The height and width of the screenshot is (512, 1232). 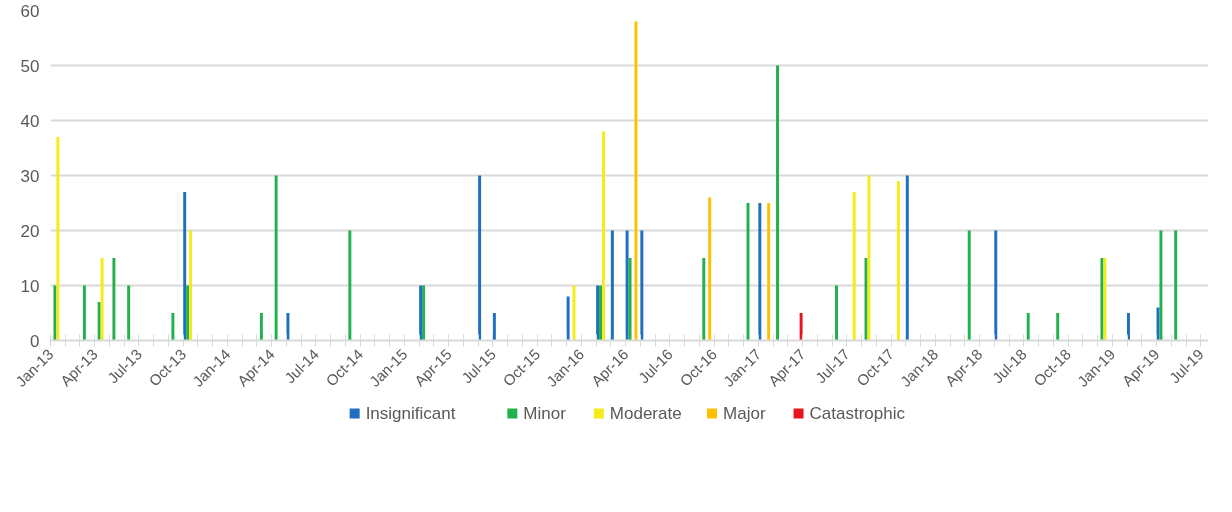 I want to click on y-tick-label: 0, so click(x=35, y=341).